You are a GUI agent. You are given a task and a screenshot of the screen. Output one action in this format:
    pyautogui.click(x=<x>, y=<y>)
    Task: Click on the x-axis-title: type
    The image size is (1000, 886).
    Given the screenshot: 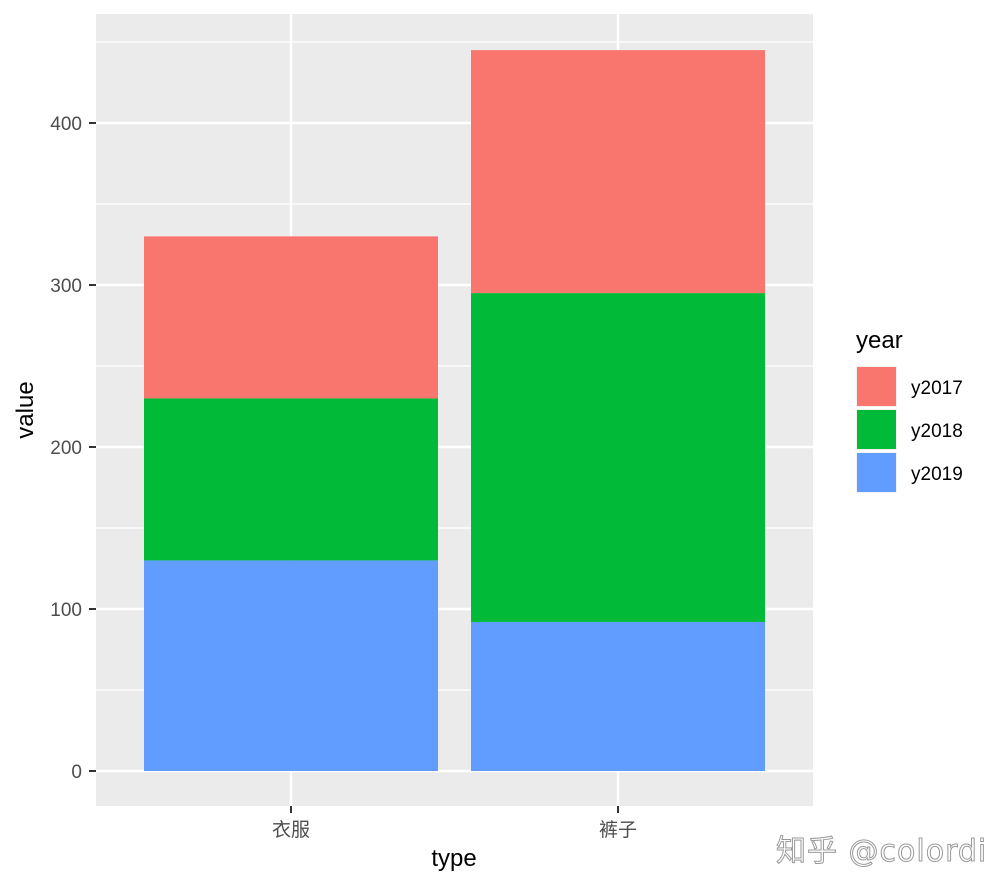 What is the action you would take?
    pyautogui.click(x=453, y=858)
    